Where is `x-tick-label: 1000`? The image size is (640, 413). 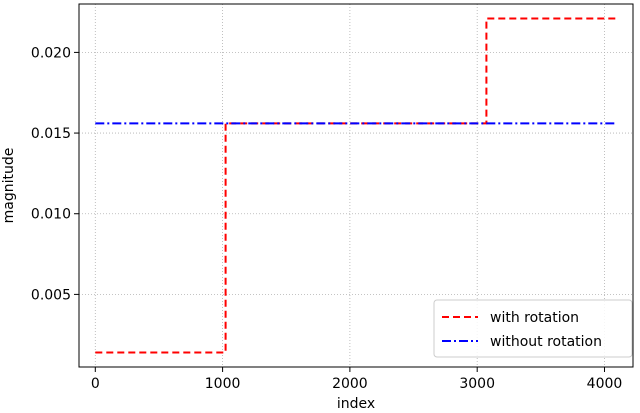
x-tick-label: 1000 is located at coordinates (223, 384).